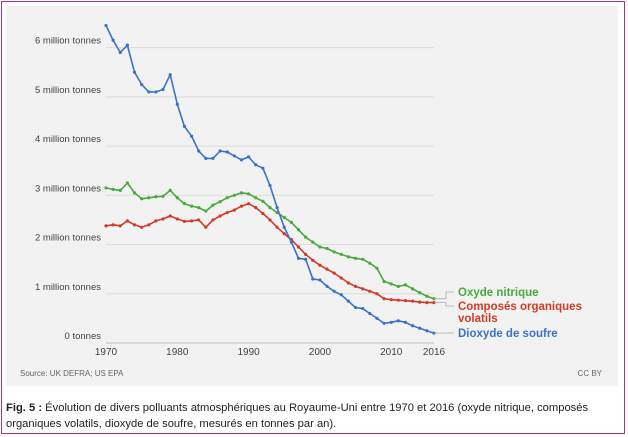 This screenshot has width=628, height=437. What do you see at coordinates (177, 352) in the screenshot?
I see `x-tick-label: 1980` at bounding box center [177, 352].